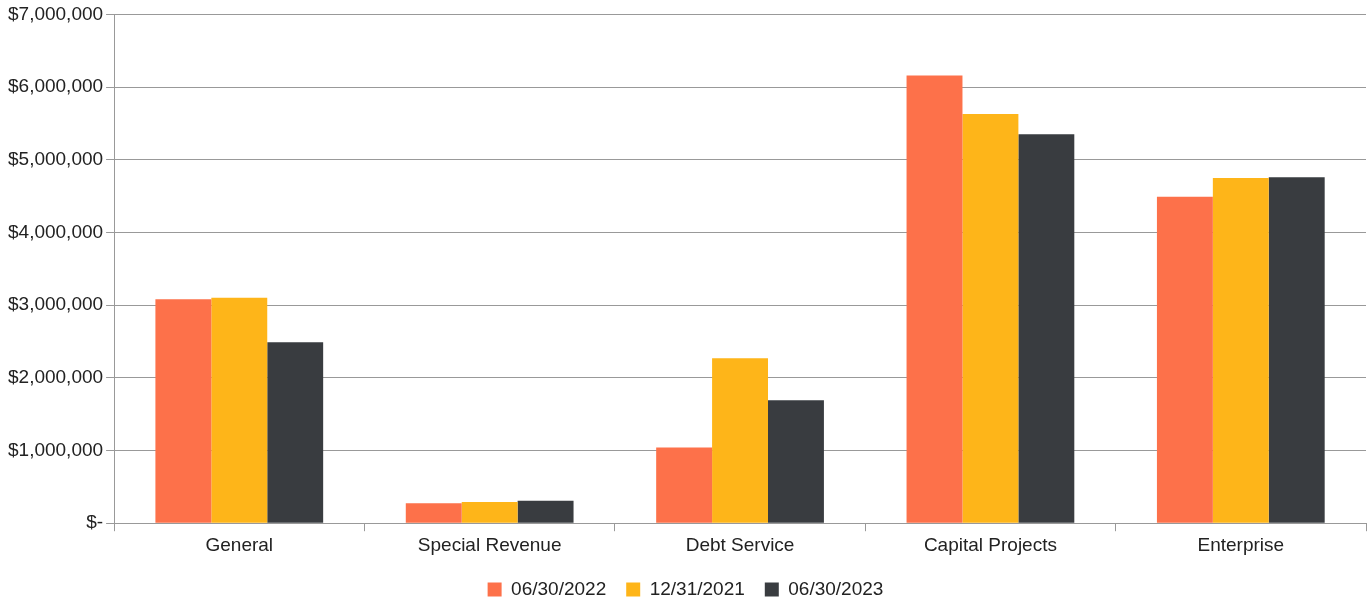 Image resolution: width=1371 pixels, height=609 pixels. Describe the element at coordinates (239, 544) in the screenshot. I see `x-tick-label: General` at that location.